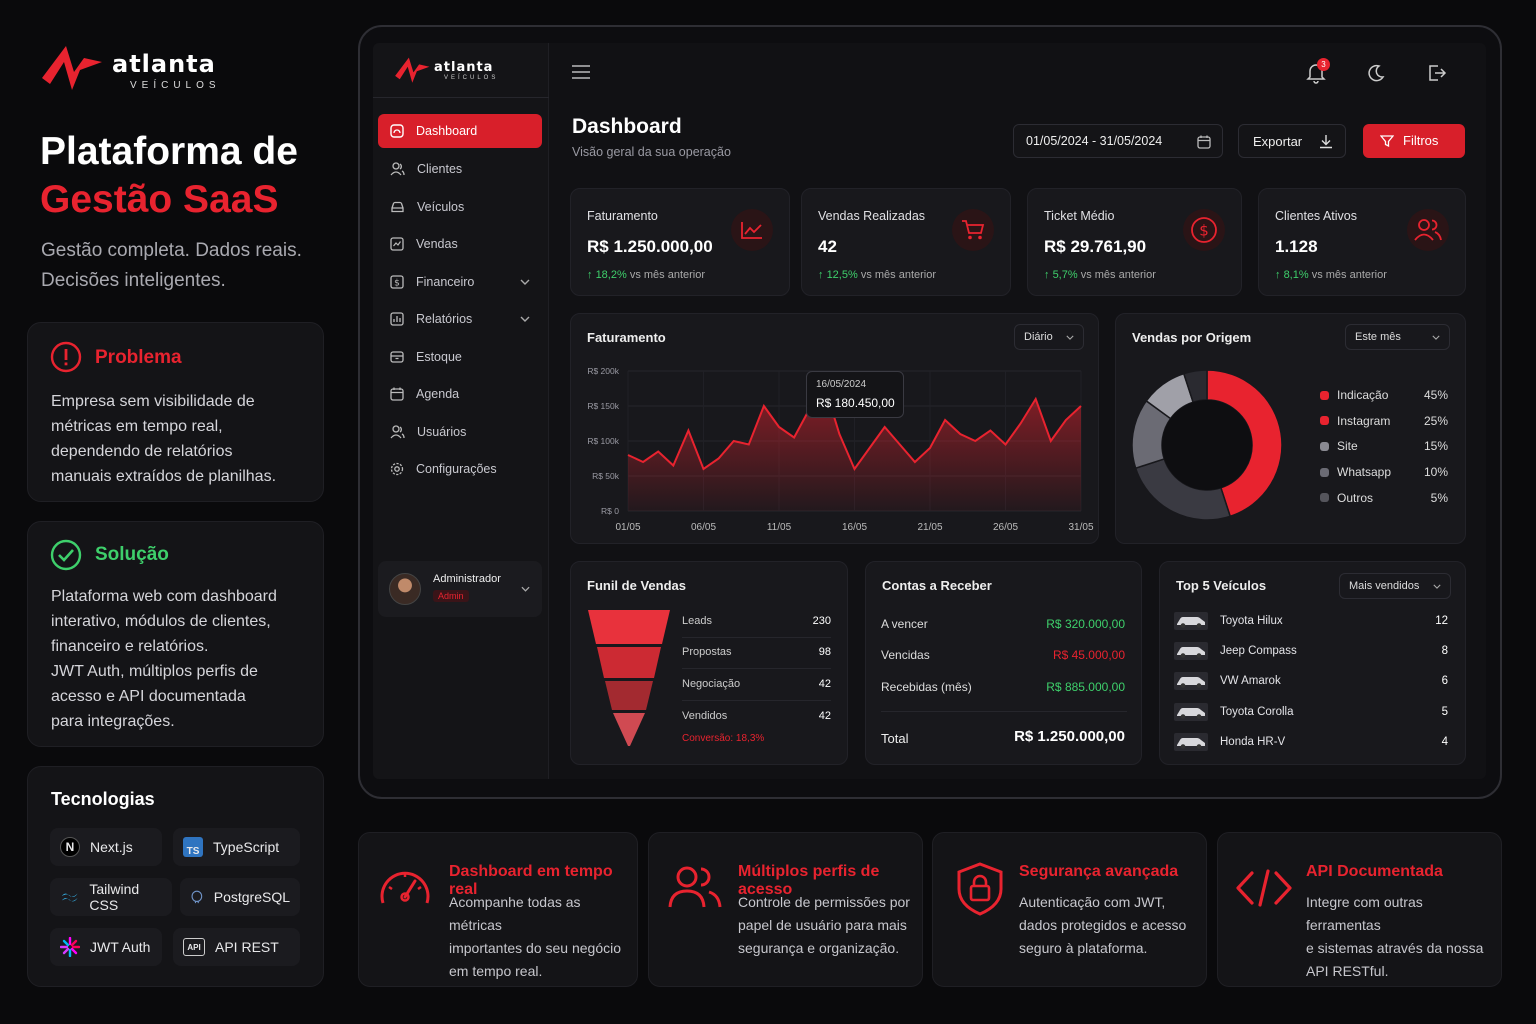  What do you see at coordinates (1118, 141) in the screenshot?
I see `date-range-picker: 01/05/2024 - 31/05/2024` at bounding box center [1118, 141].